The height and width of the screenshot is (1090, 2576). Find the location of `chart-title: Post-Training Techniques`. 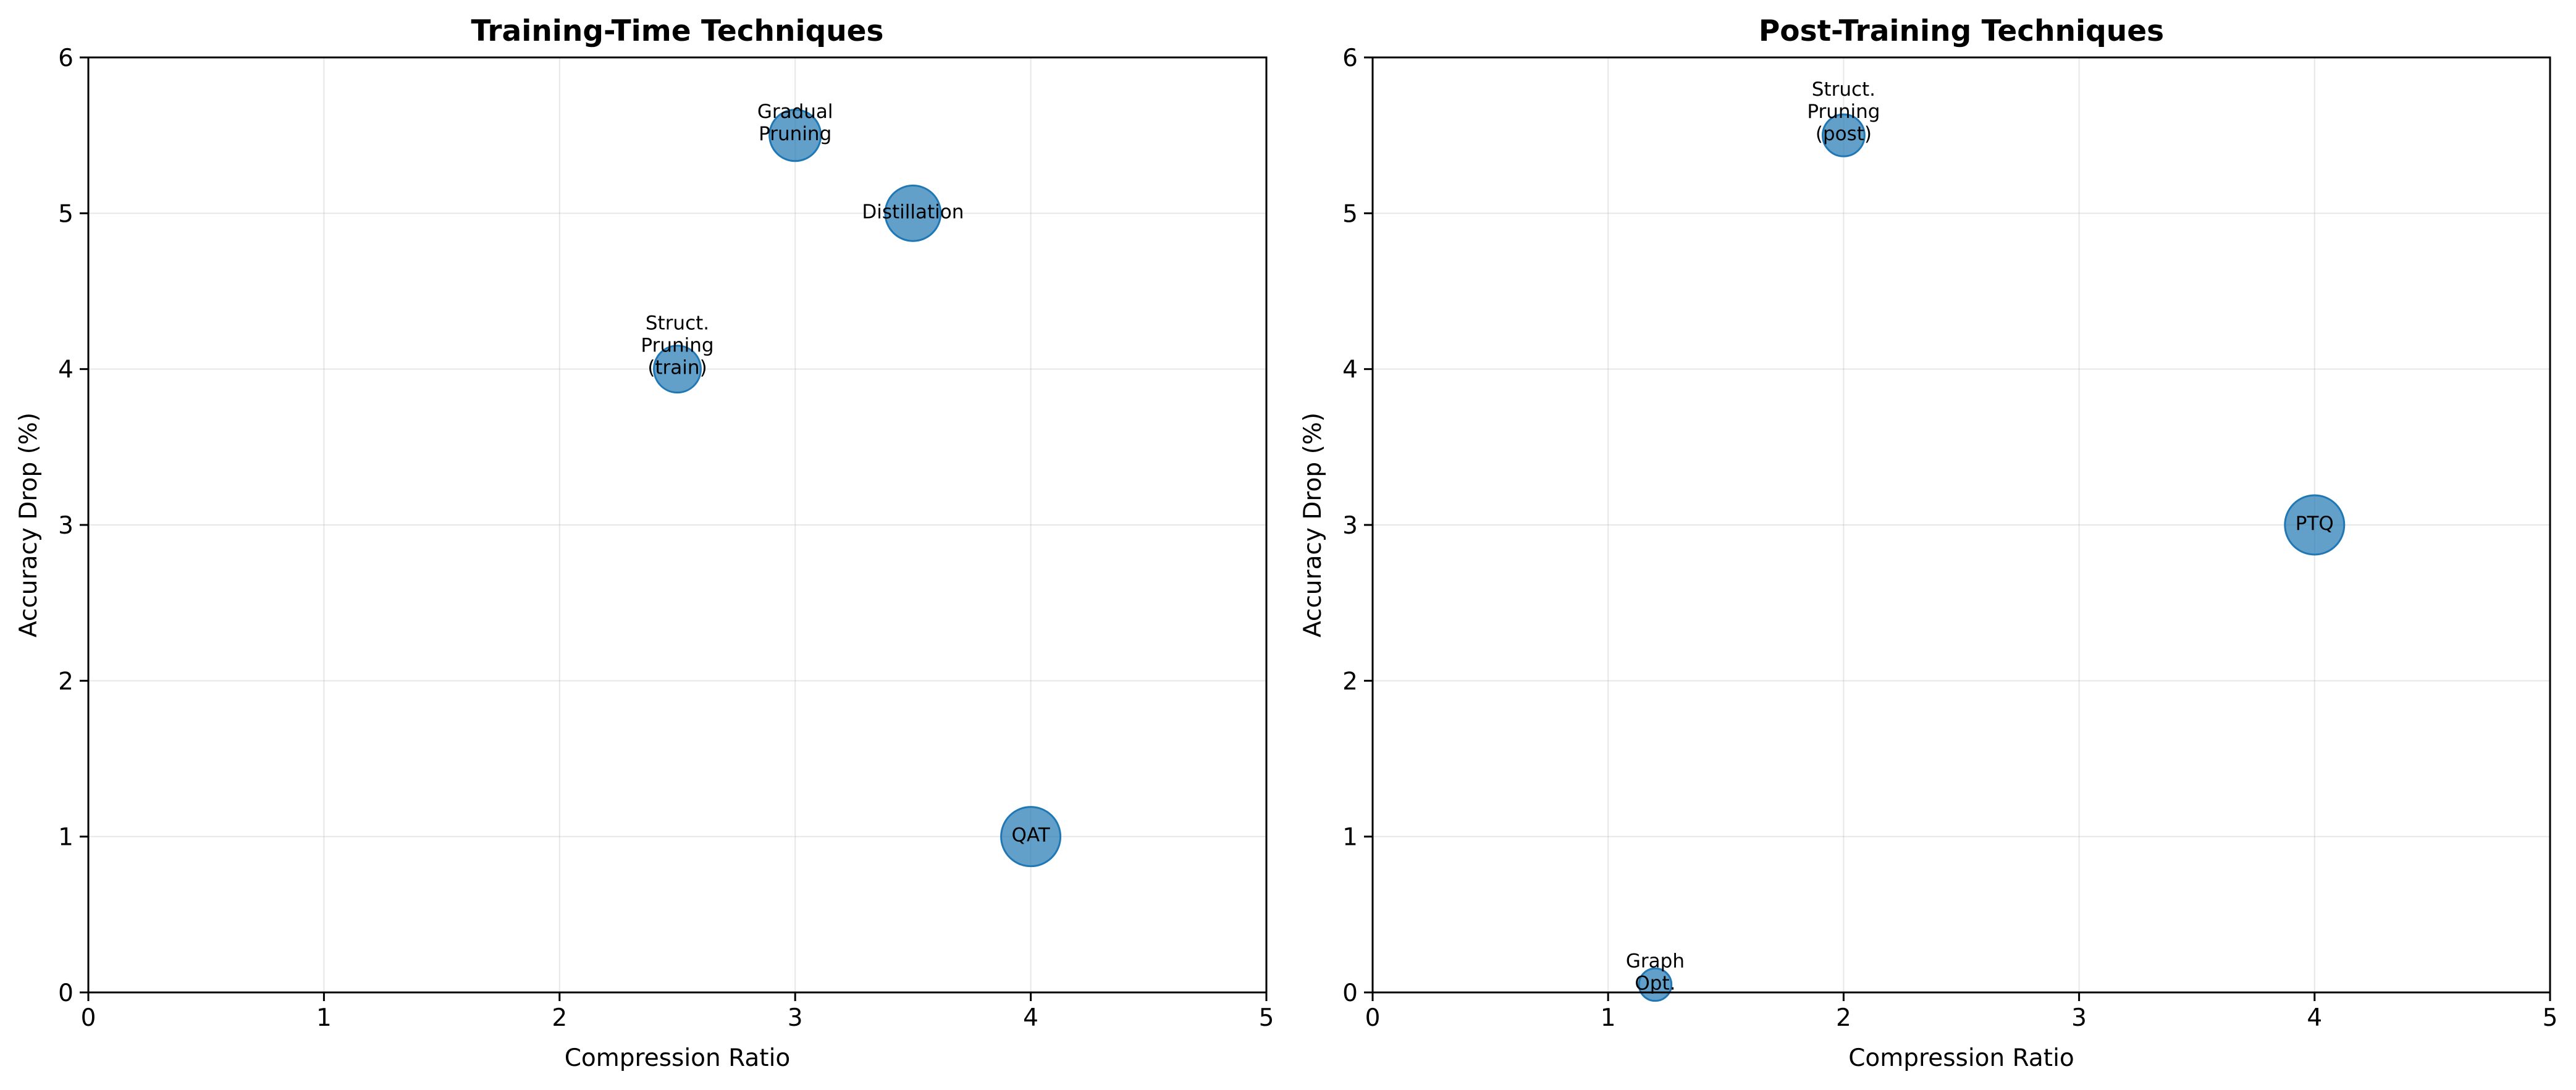

chart-title: Post-Training Techniques is located at coordinates (1962, 31).